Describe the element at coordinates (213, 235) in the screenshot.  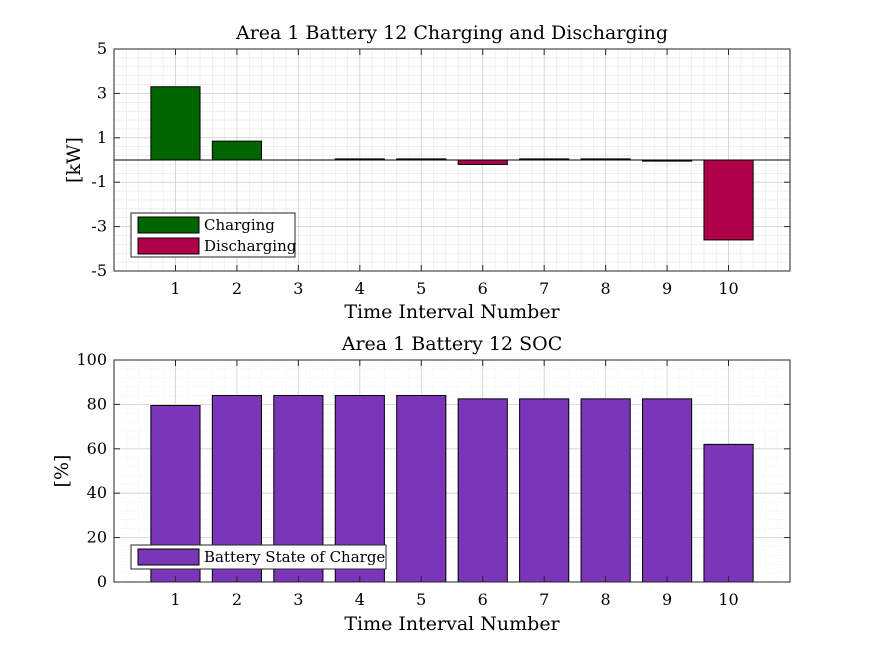
I see `chart1-legend: Charging Discharging` at that location.